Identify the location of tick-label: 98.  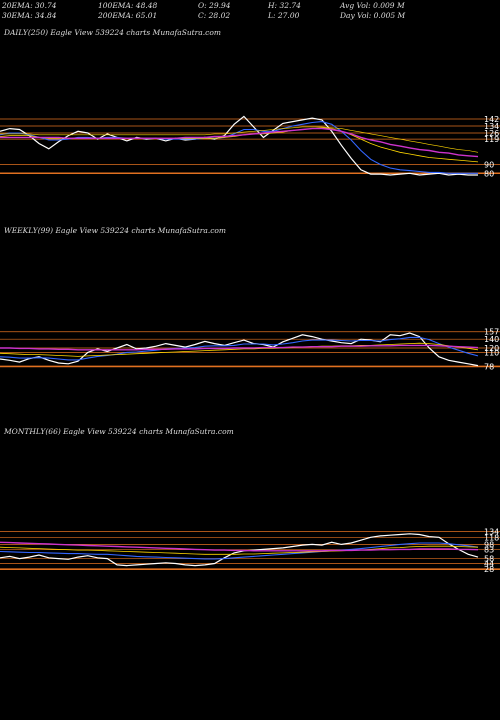
(489, 544).